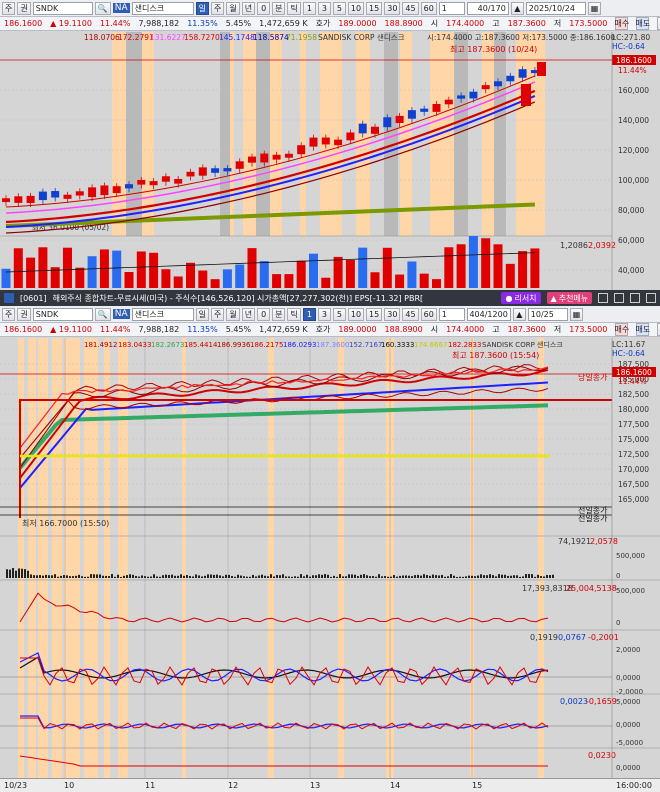 This screenshot has width=660, height=792. I want to click on buy-button-2: 매수, so click(622, 329).